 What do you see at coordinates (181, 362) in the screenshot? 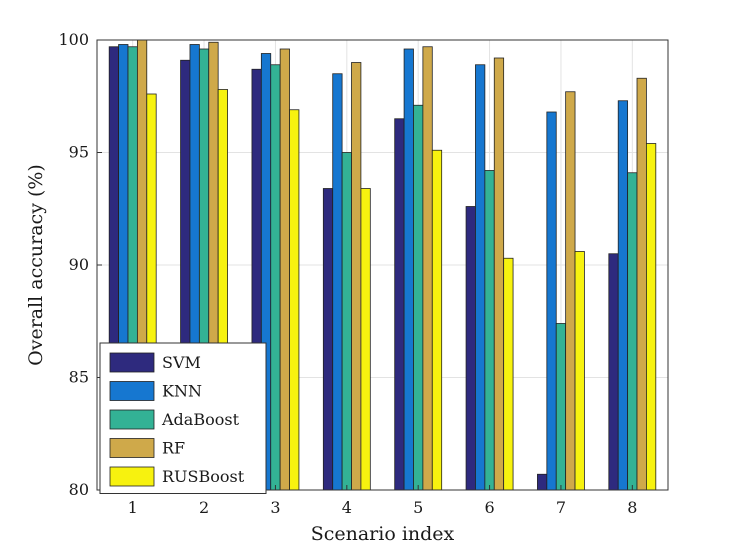
I see `legend-label-svm: SVM` at bounding box center [181, 362].